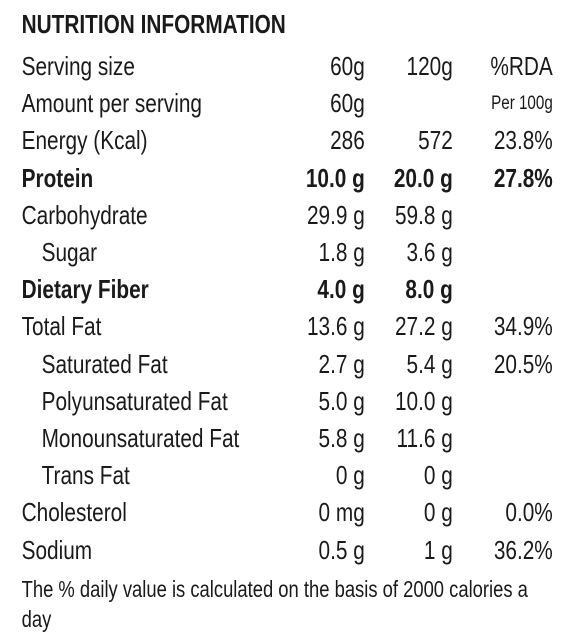  What do you see at coordinates (134, 400) in the screenshot?
I see `row-label: Polyunsaturated Fat` at bounding box center [134, 400].